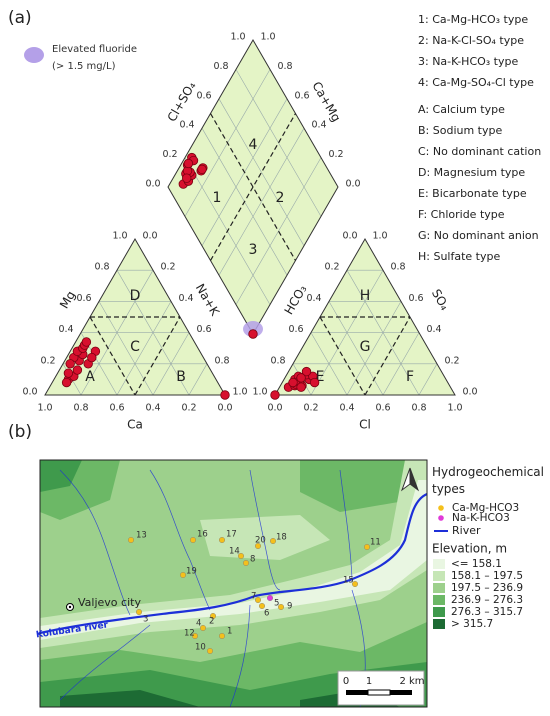 This screenshot has width=550, height=716. Describe the element at coordinates (34, 55) in the screenshot. I see `fluoride-legend-symbol` at that location.